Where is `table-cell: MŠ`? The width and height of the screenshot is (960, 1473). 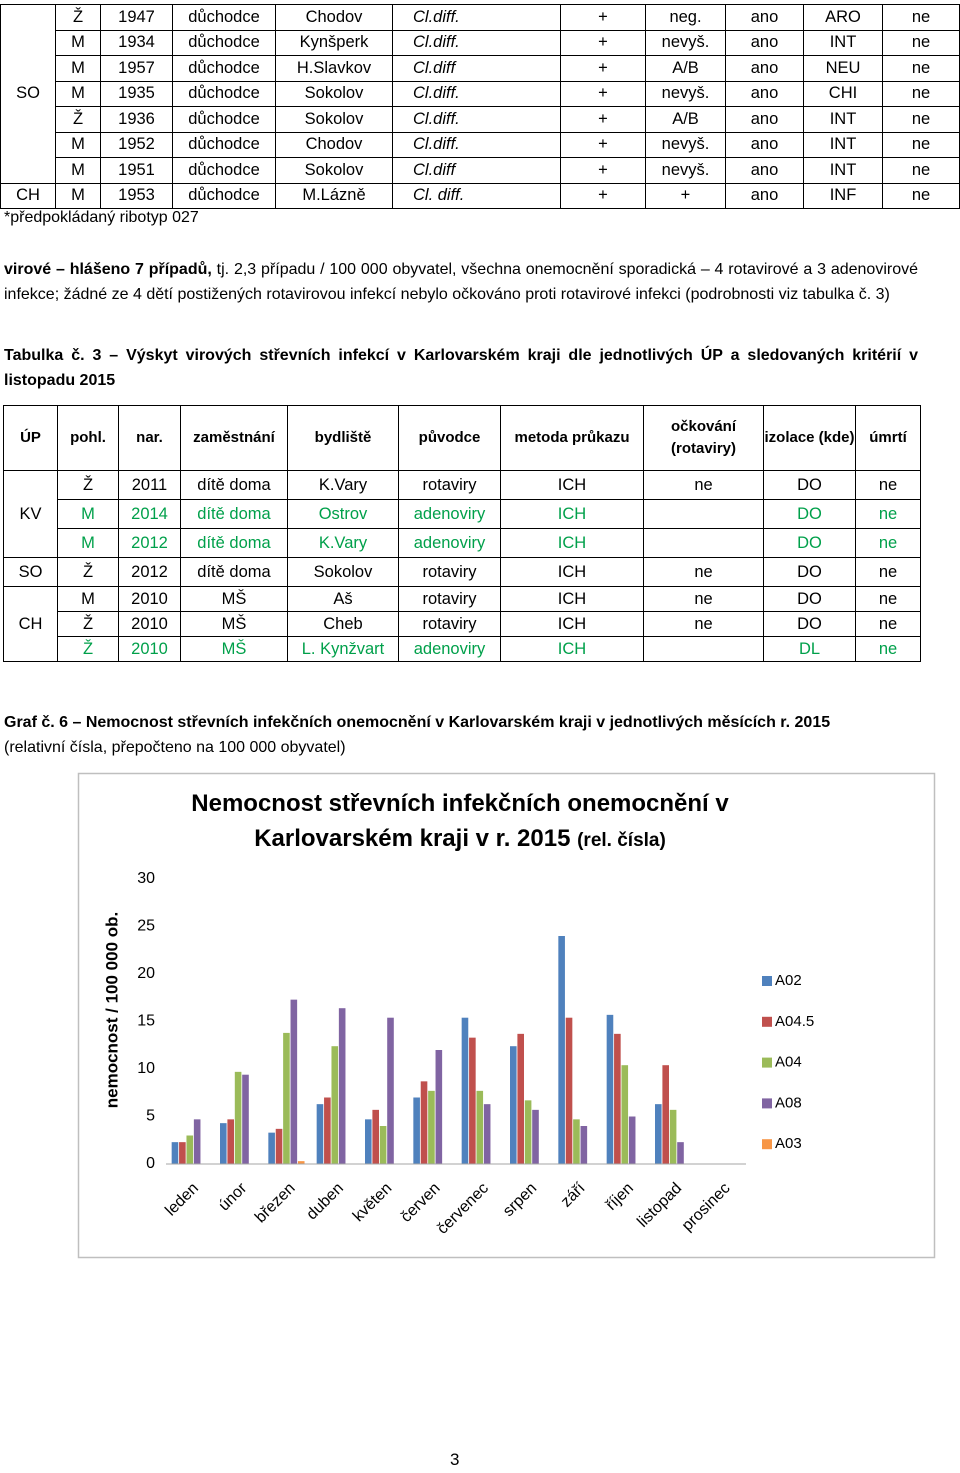
table-cell: MŠ is located at coordinates (234, 649).